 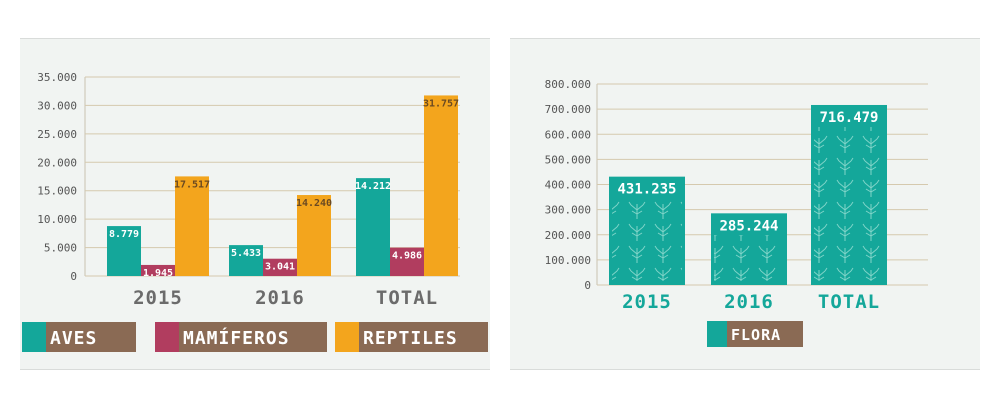 I want to click on legend-box-mamíferos, so click(x=241, y=337).